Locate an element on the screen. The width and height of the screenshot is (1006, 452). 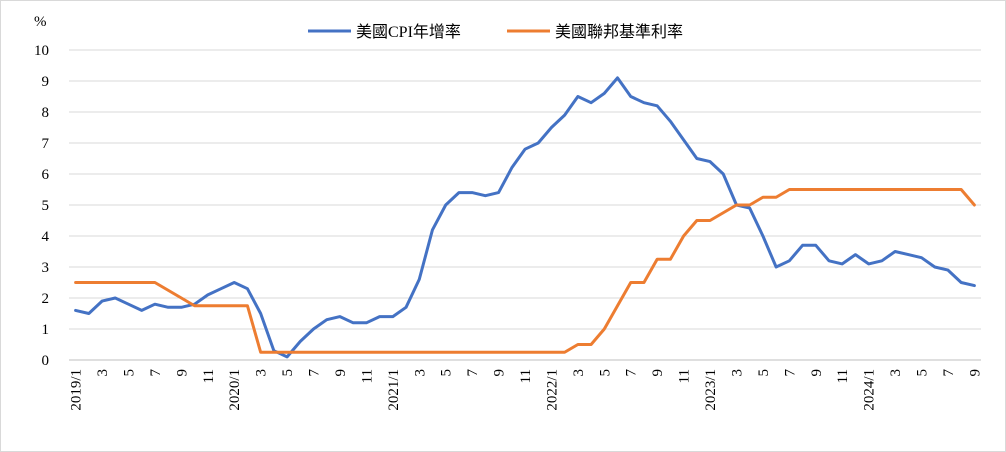
x-tick-label: 2020/1 is located at coordinates (235, 390).